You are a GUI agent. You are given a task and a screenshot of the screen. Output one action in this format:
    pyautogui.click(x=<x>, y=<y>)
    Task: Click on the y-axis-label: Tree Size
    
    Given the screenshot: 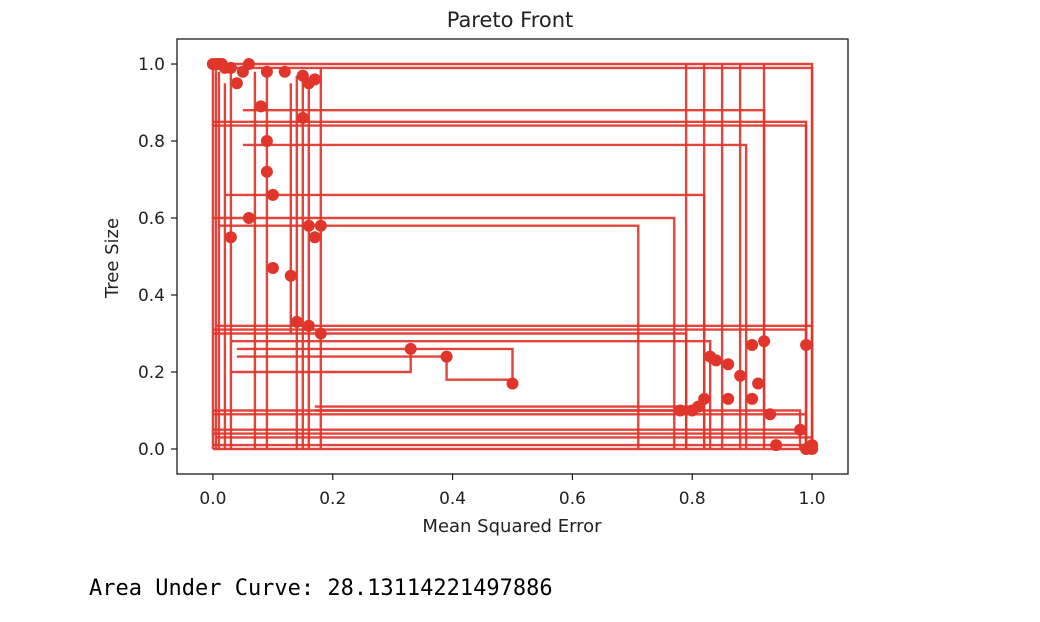 What is the action you would take?
    pyautogui.click(x=112, y=258)
    